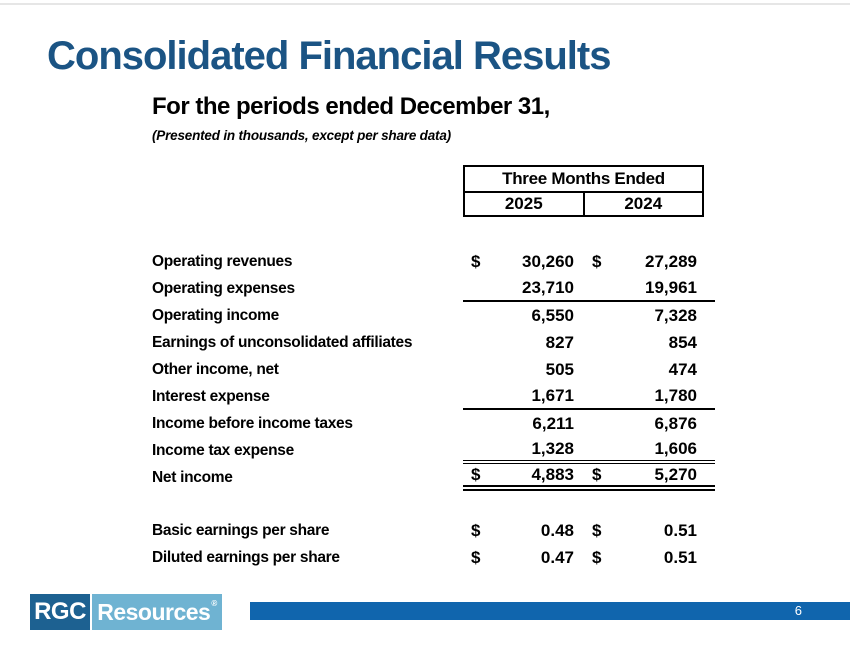 The width and height of the screenshot is (850, 657). Describe the element at coordinates (433, 396) in the screenshot. I see `table-row: Interest expense 1,671 1,780` at that location.